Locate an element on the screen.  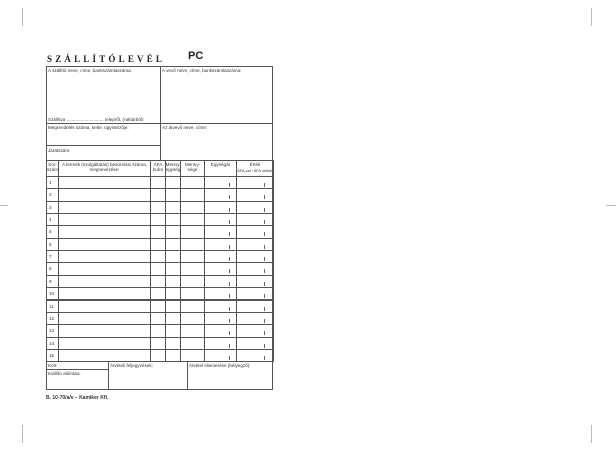
order-label: Megrendelés száma, kelte, ügyintézője: is located at coordinates (88, 127).